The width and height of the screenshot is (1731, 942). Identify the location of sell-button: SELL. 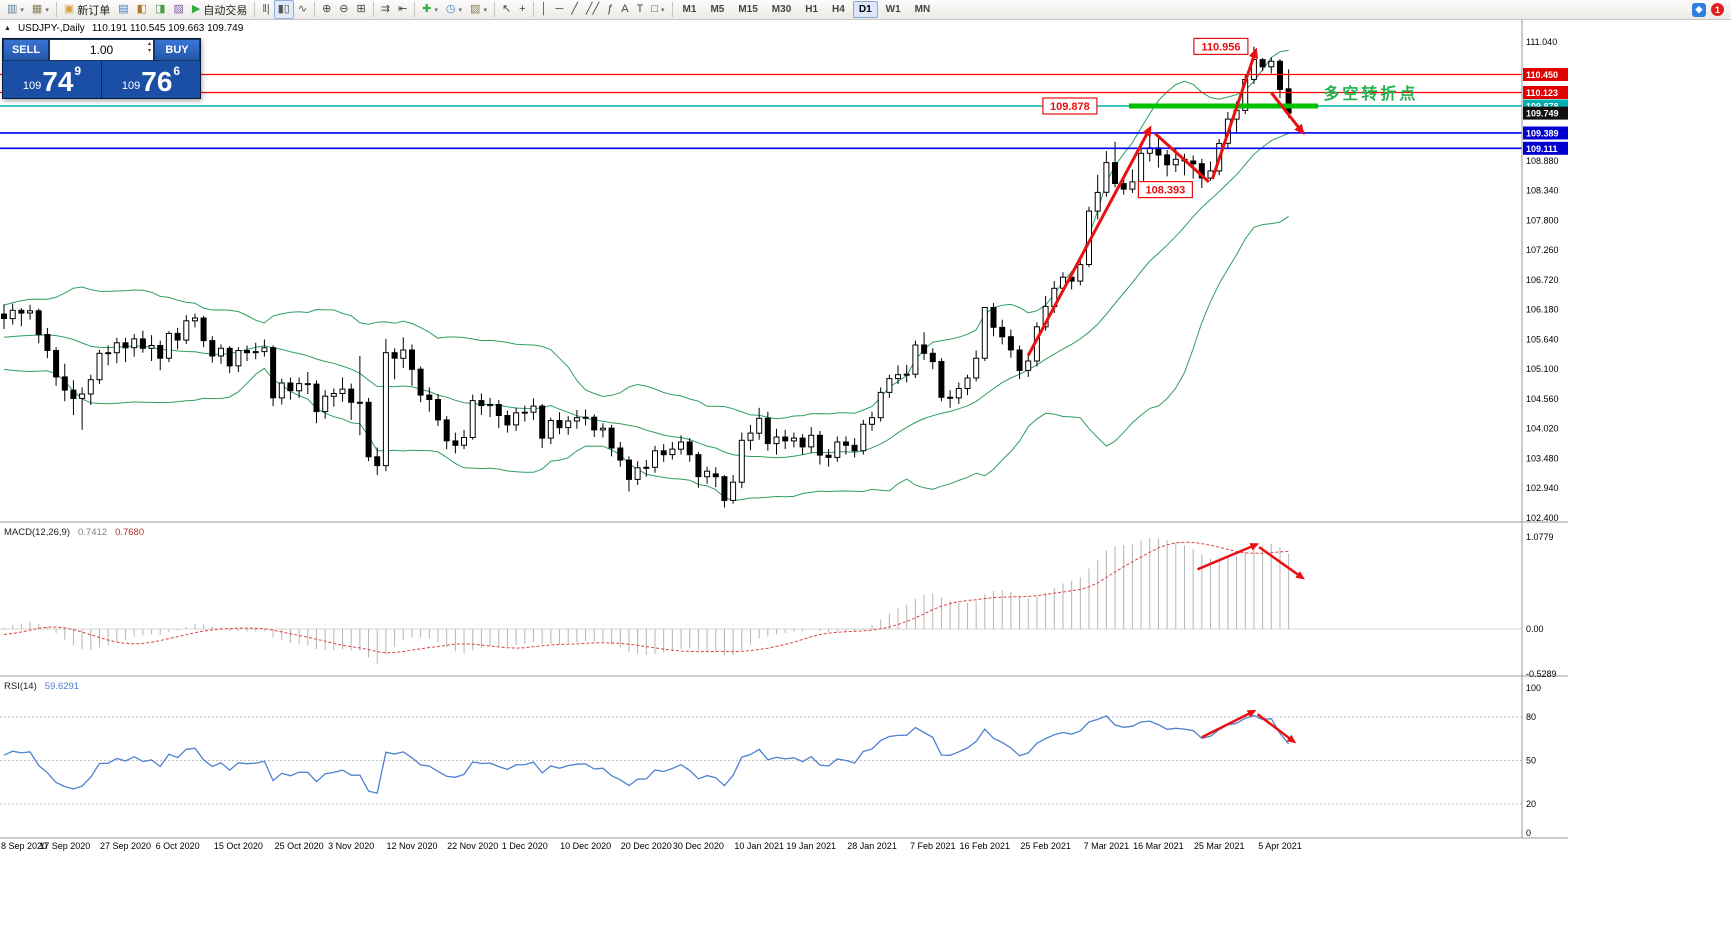
(26, 50).